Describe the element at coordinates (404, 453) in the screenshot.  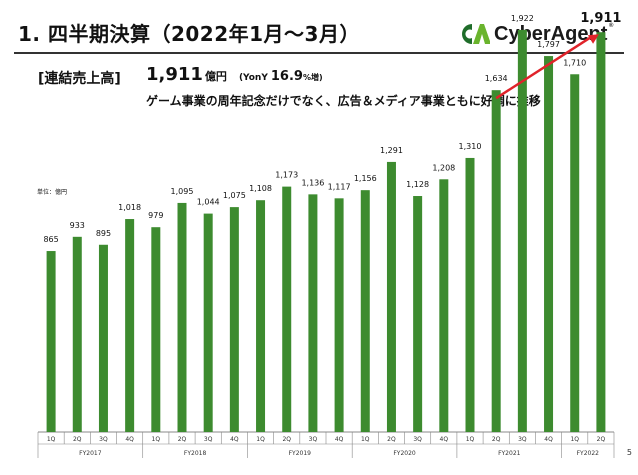
I see `fiscal-year-label: FY2020` at that location.